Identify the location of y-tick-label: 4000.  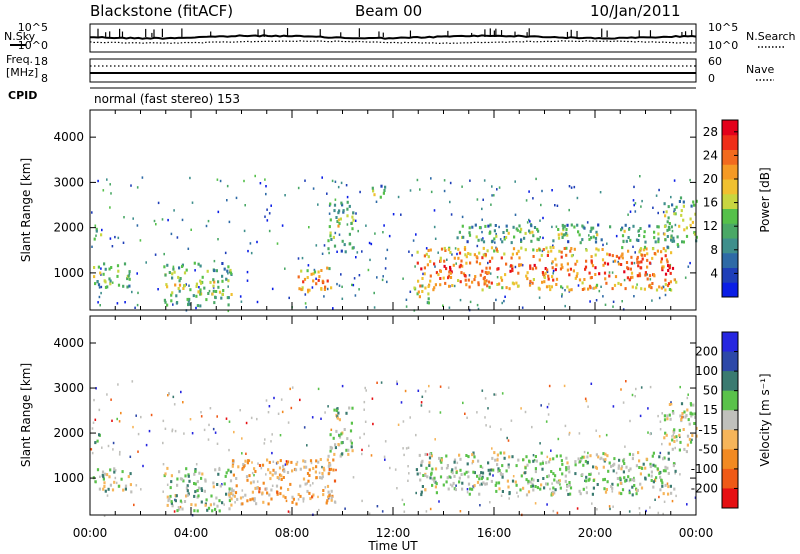
(68, 343).